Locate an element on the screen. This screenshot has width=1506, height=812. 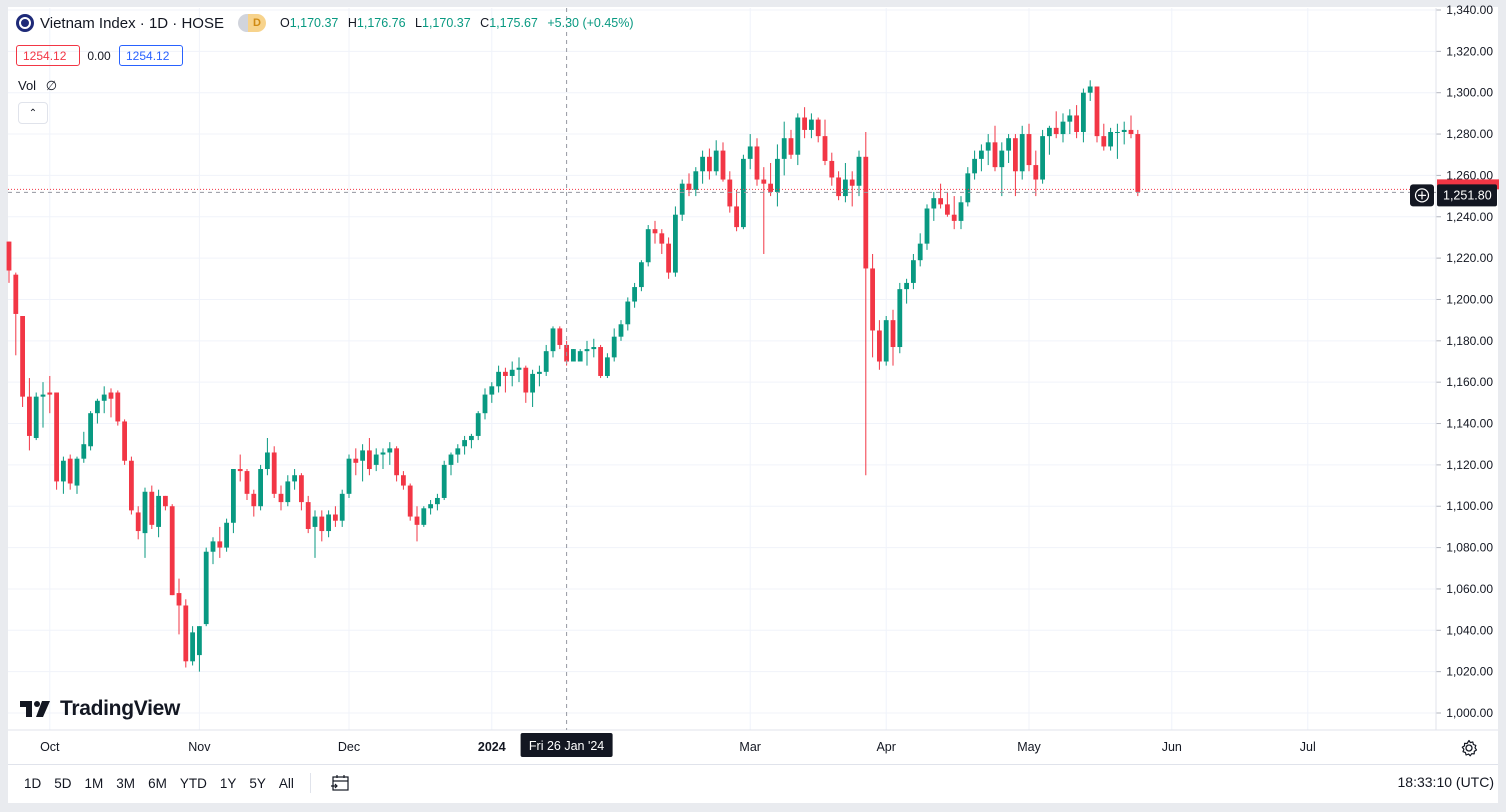
range-1y: 1Y is located at coordinates (228, 783).